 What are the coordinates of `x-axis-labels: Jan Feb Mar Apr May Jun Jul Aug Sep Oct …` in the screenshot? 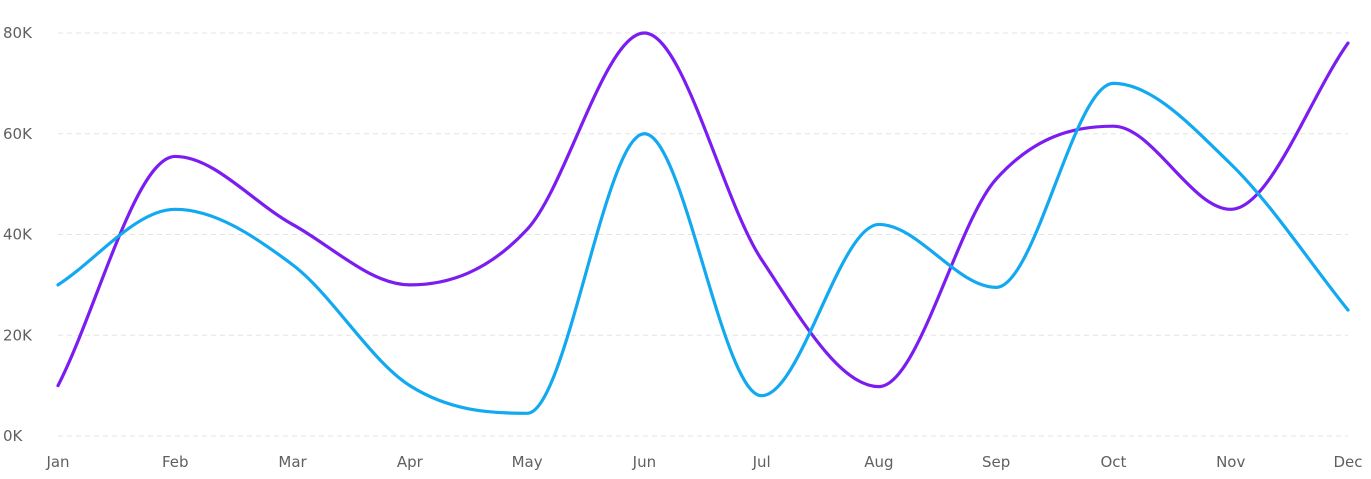 It's located at (703, 462).